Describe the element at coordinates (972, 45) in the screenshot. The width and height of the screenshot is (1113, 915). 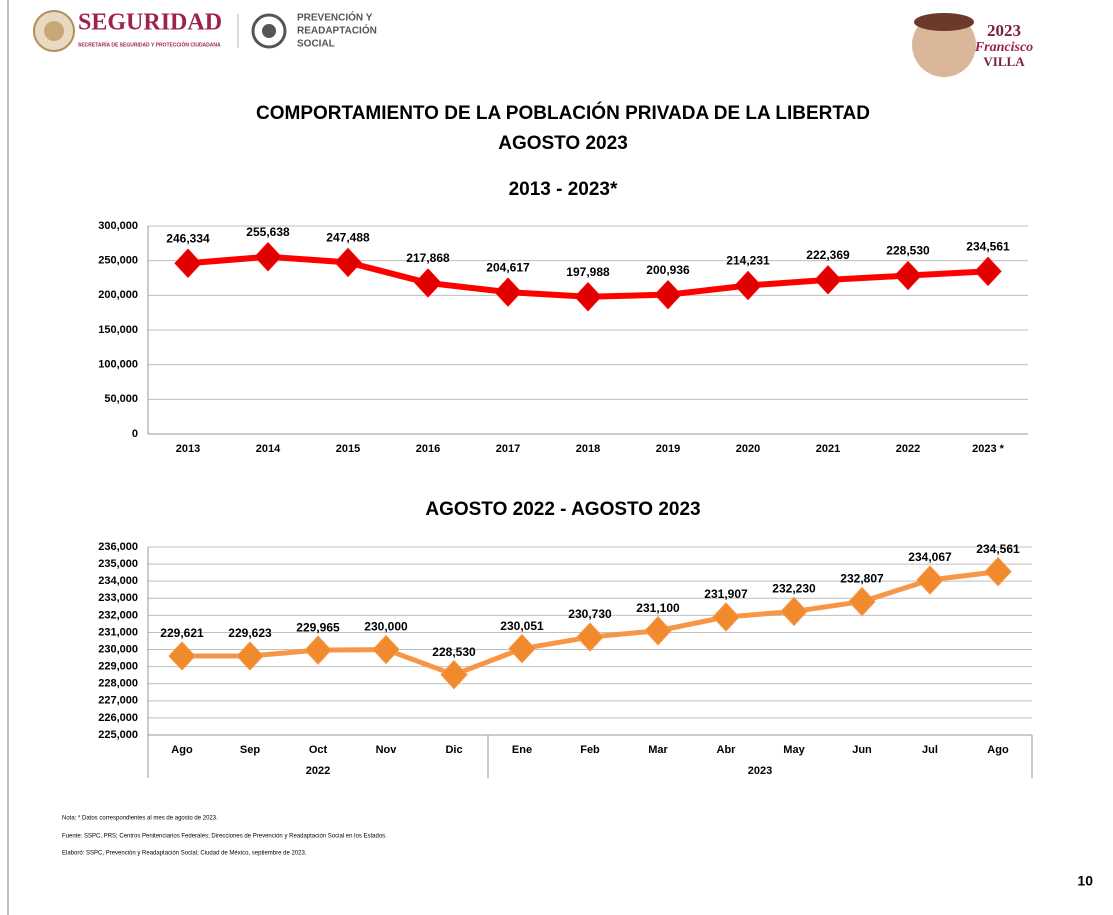
I see `logo-villa: 2023 Francisco VILLA` at that location.